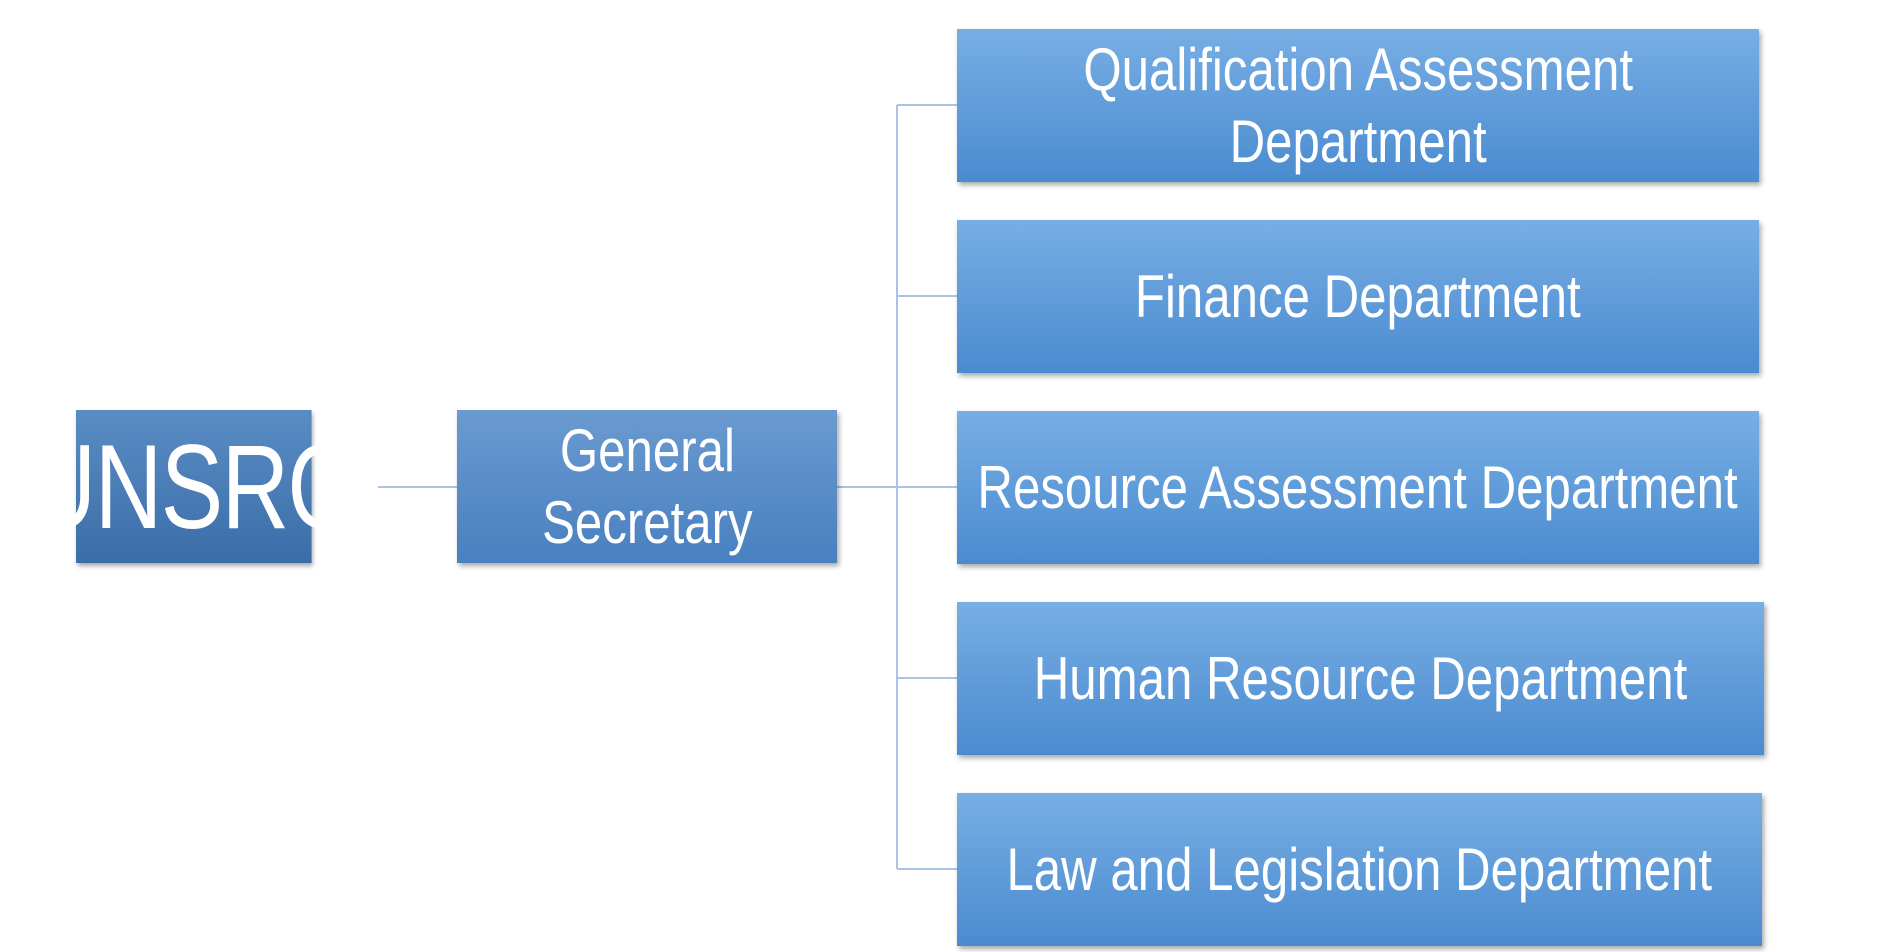 The height and width of the screenshot is (952, 1897). I want to click on resource-assessment-department-label: Resource Assessment Department, so click(1358, 487).